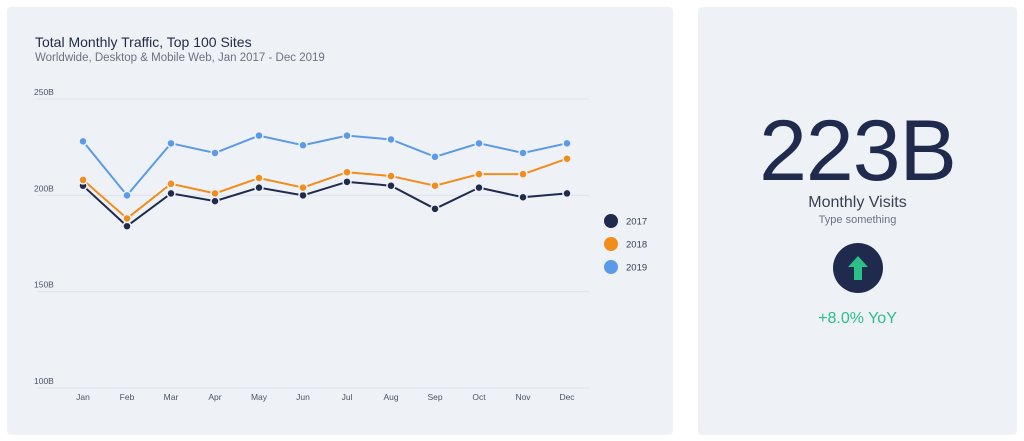  I want to click on yoy-change: +8.0% YoY, so click(857, 318).